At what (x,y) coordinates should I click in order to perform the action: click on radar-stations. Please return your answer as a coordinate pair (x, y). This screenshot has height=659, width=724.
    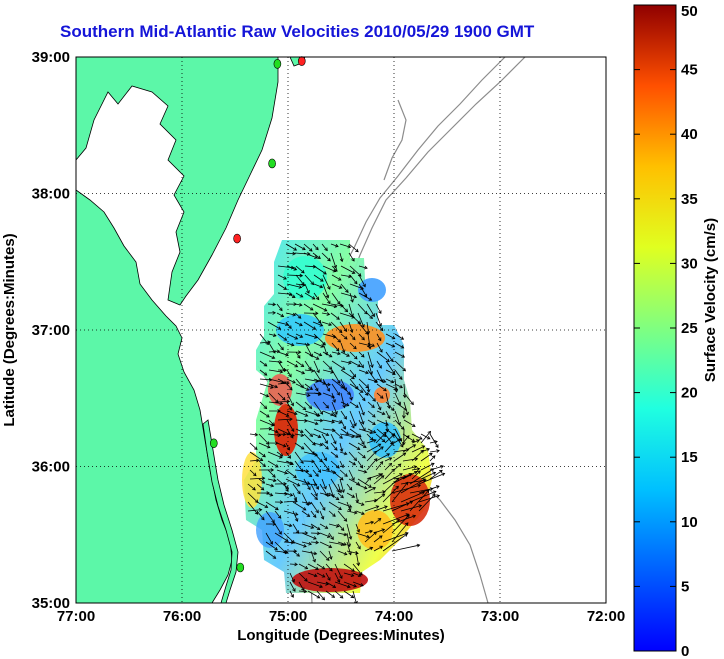
    Looking at the image, I should click on (258, 314).